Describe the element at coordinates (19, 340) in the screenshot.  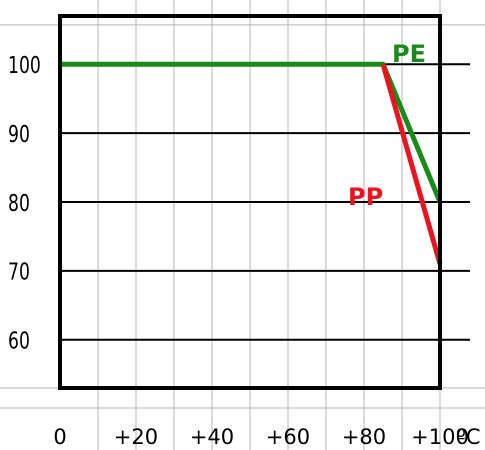
I see `y-tick-label: 60` at that location.